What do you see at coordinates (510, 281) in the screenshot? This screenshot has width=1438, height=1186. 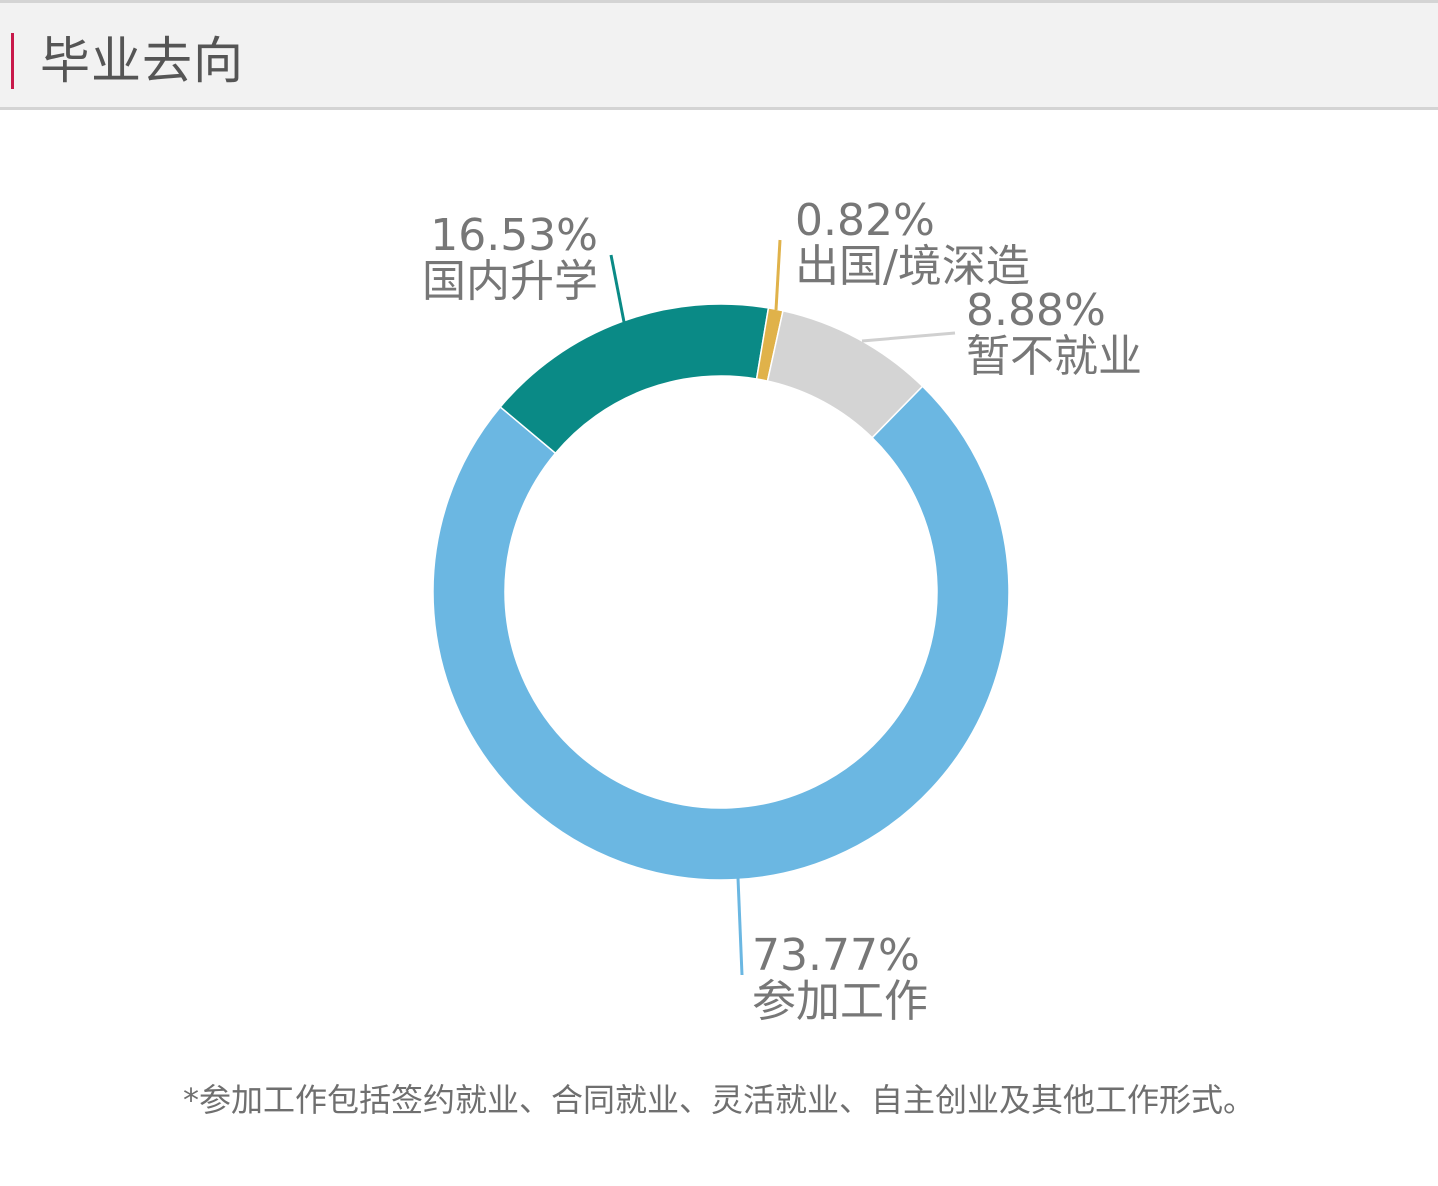 I see `slice-category-label: 国内升学` at bounding box center [510, 281].